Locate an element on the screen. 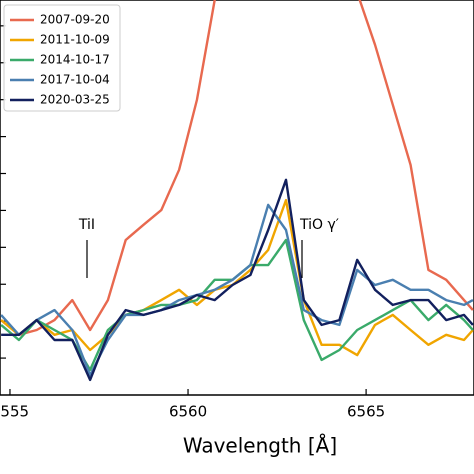 The height and width of the screenshot is (474, 474). annotation: TiO γ′ is located at coordinates (319, 225).